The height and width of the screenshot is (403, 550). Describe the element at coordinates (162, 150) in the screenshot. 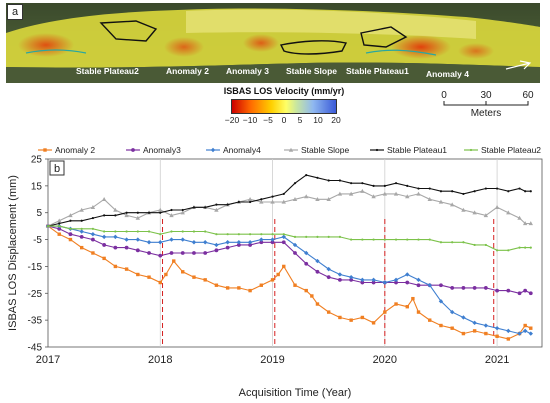

I see `legend-label: Anomaly3` at that location.